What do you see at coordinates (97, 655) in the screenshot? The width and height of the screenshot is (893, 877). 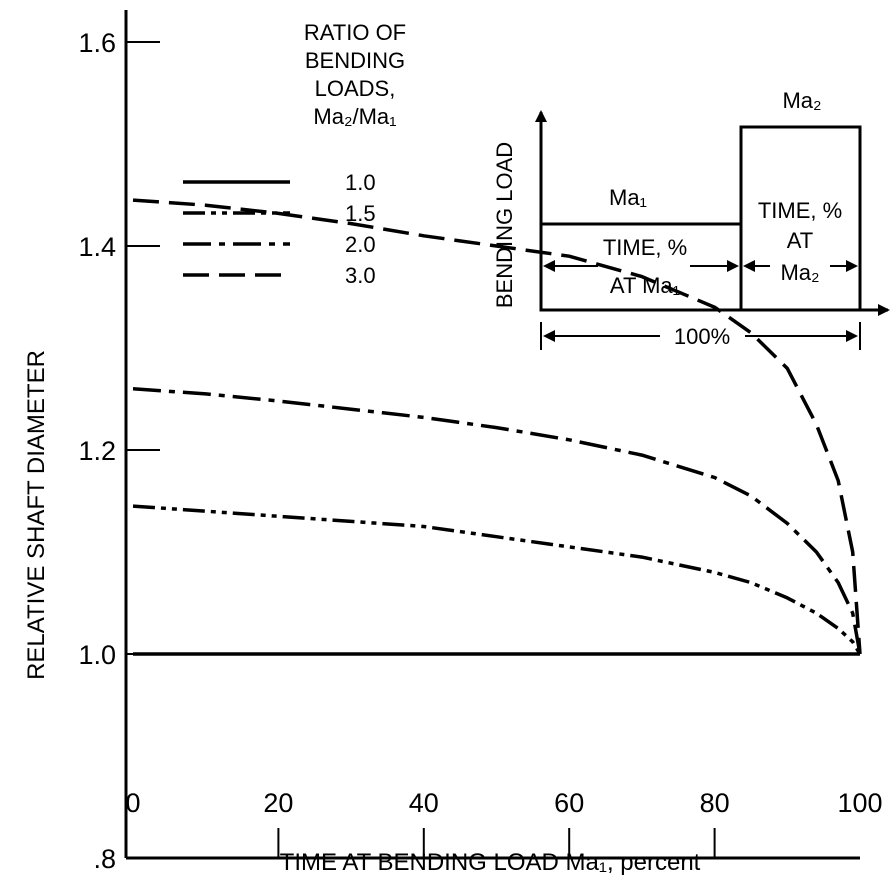 I see `y-tick-label: 1.0` at bounding box center [97, 655].